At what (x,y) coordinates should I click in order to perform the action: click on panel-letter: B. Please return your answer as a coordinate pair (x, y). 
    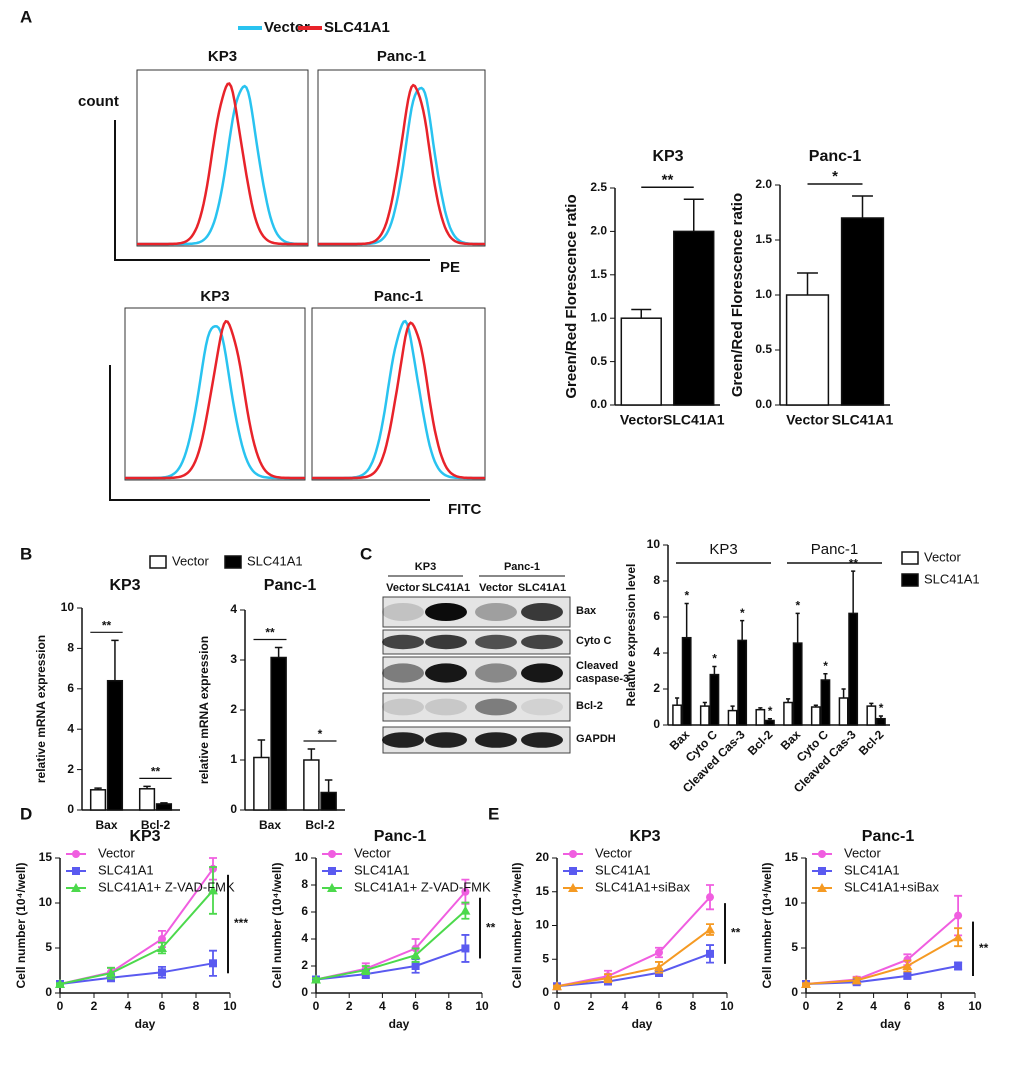
    Looking at the image, I should click on (26, 553).